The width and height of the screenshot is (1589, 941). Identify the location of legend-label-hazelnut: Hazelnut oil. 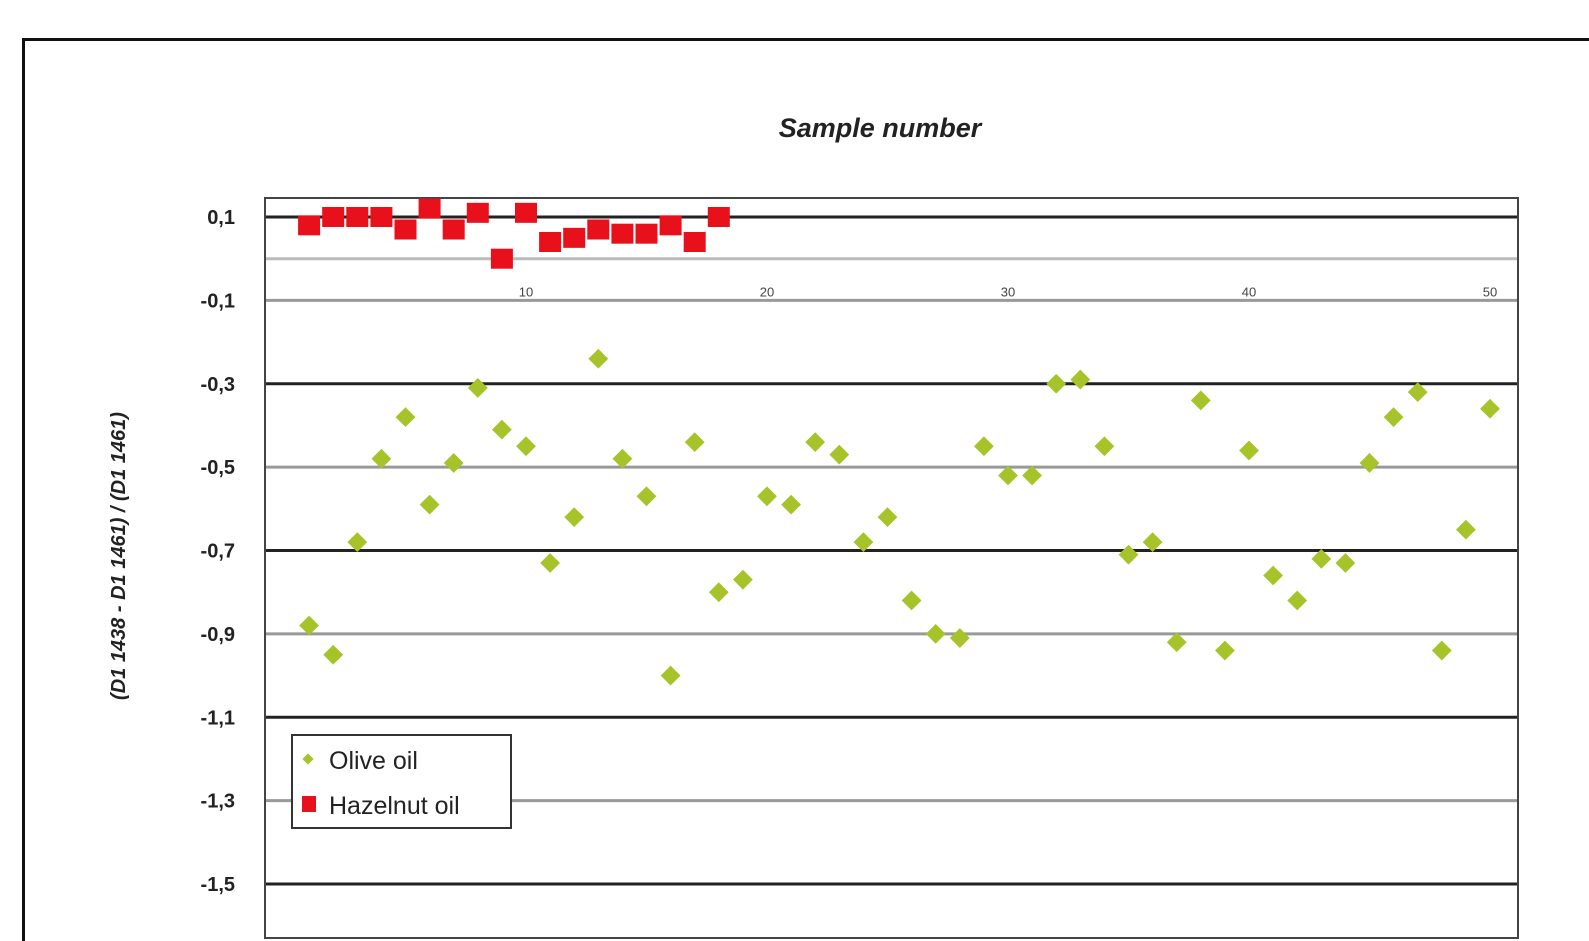
(394, 806).